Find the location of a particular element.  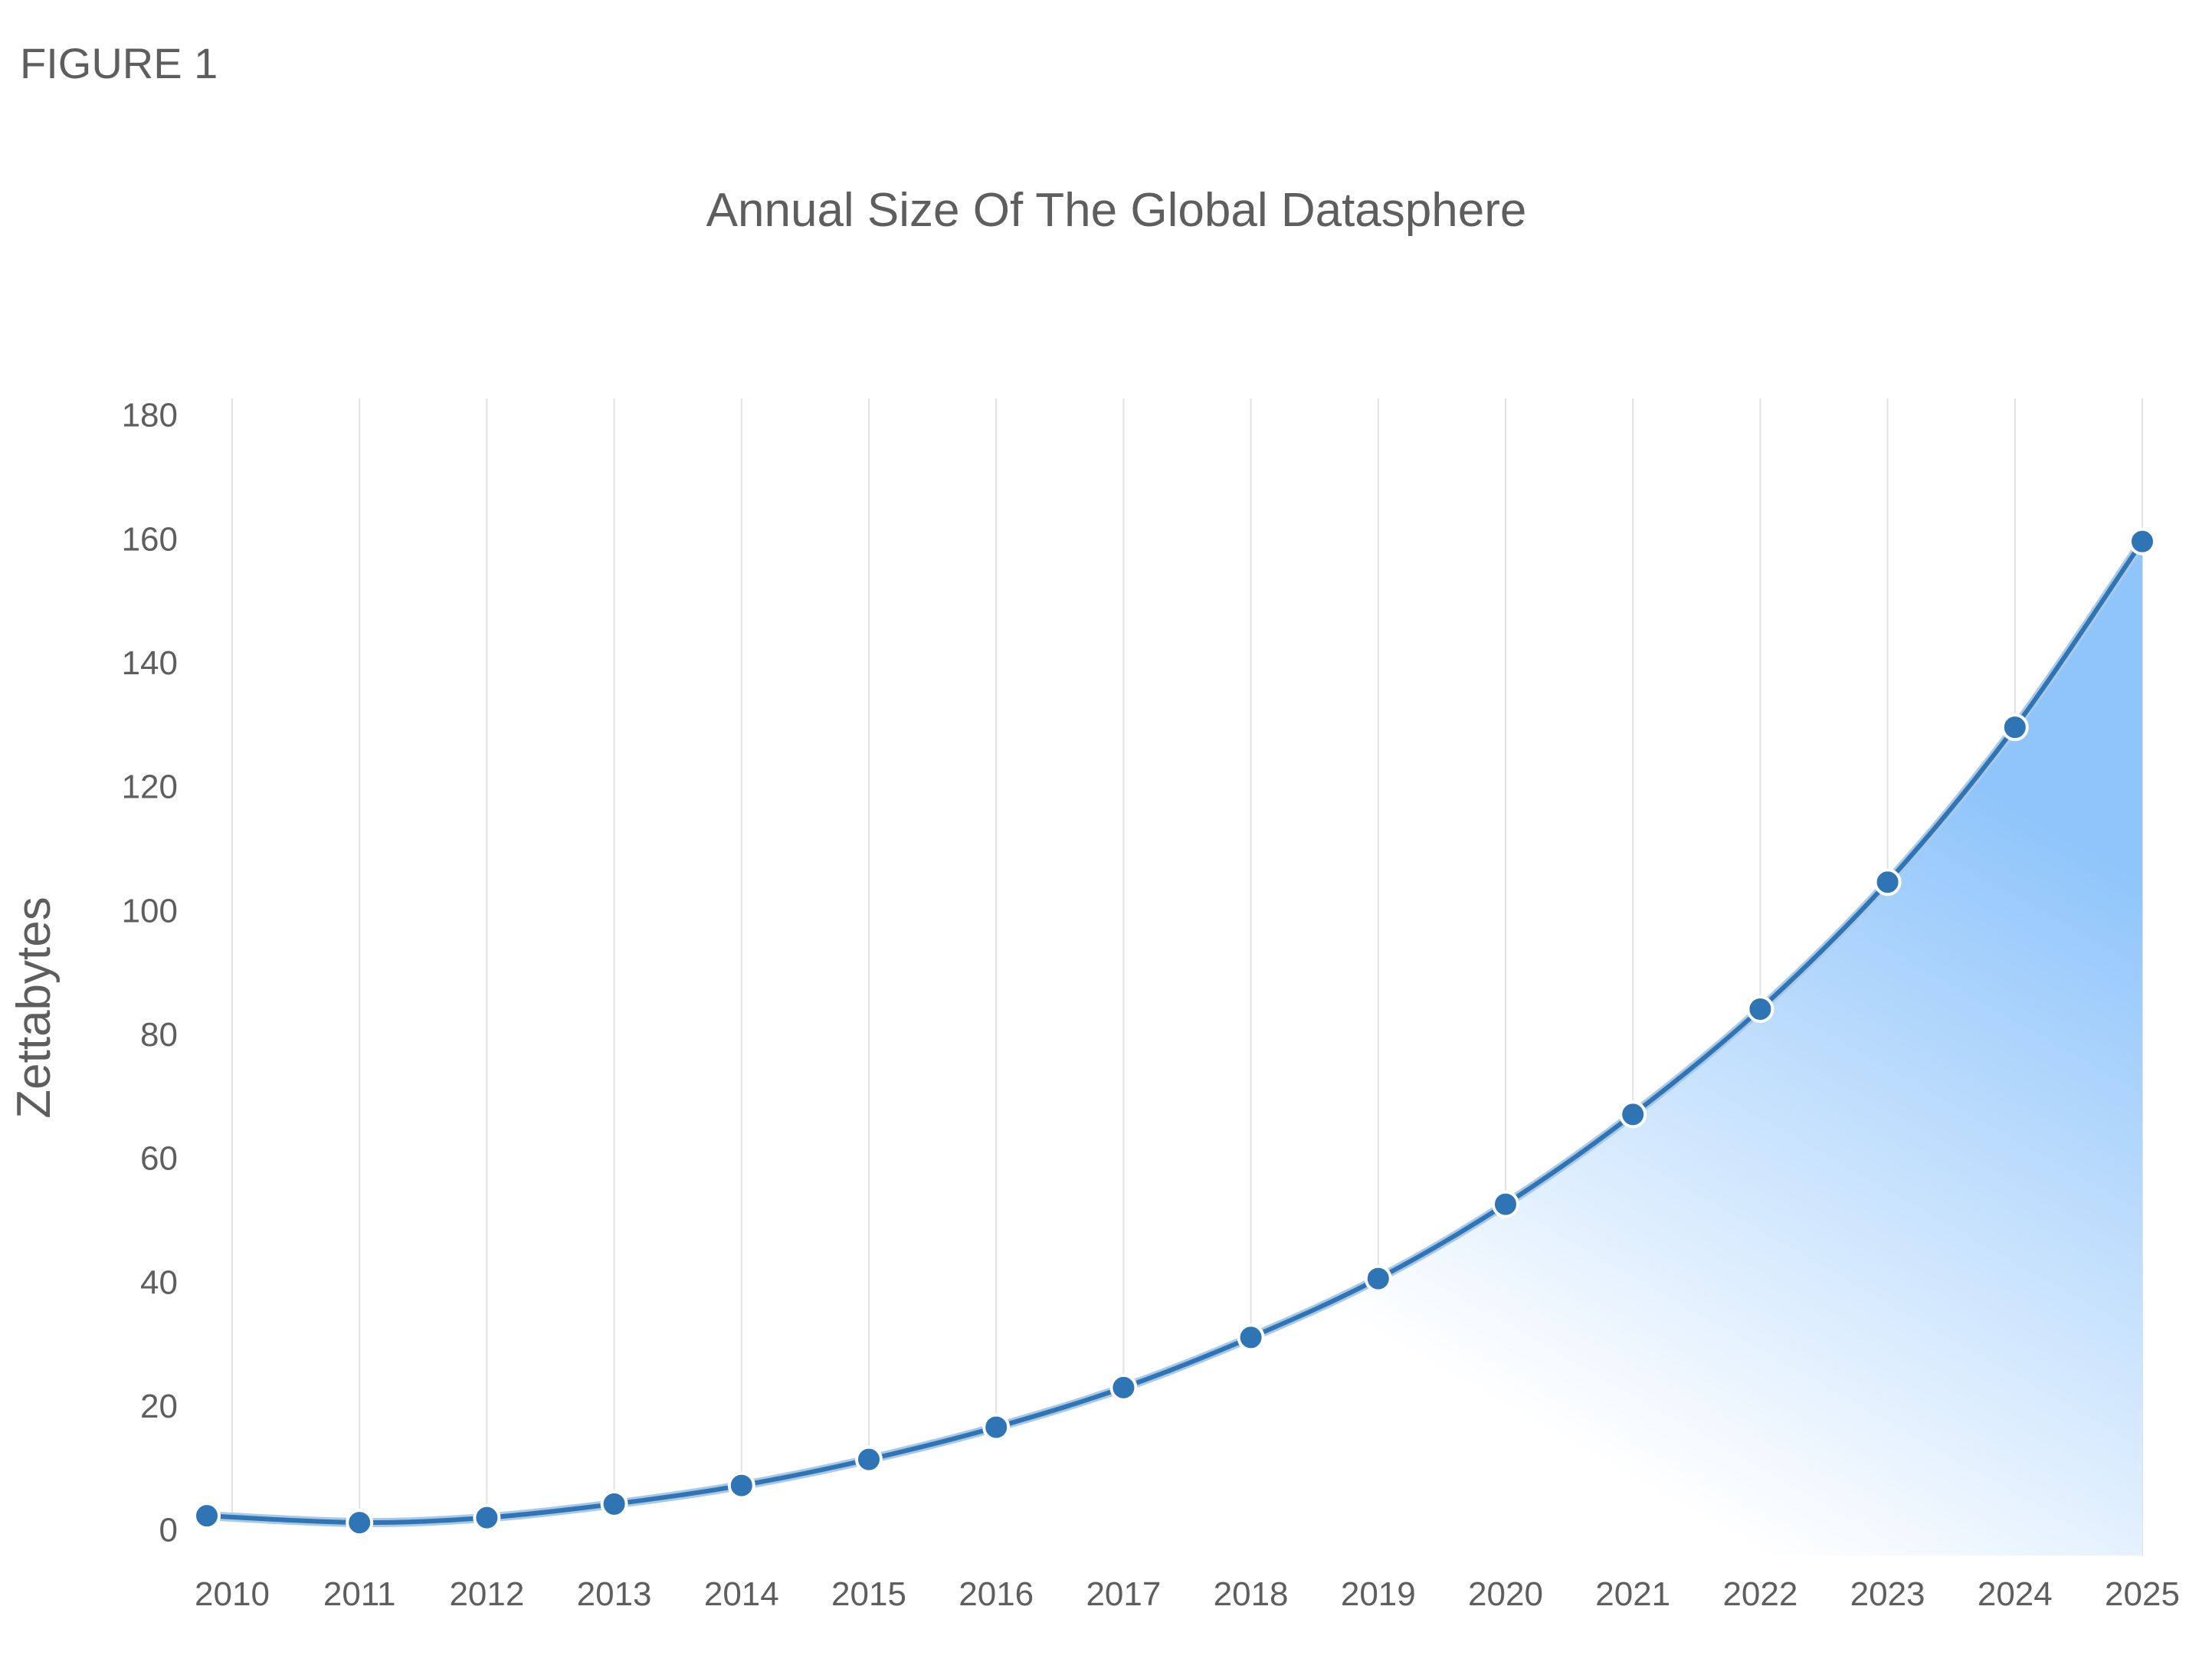

x-tick-label: 2013 is located at coordinates (614, 1594).